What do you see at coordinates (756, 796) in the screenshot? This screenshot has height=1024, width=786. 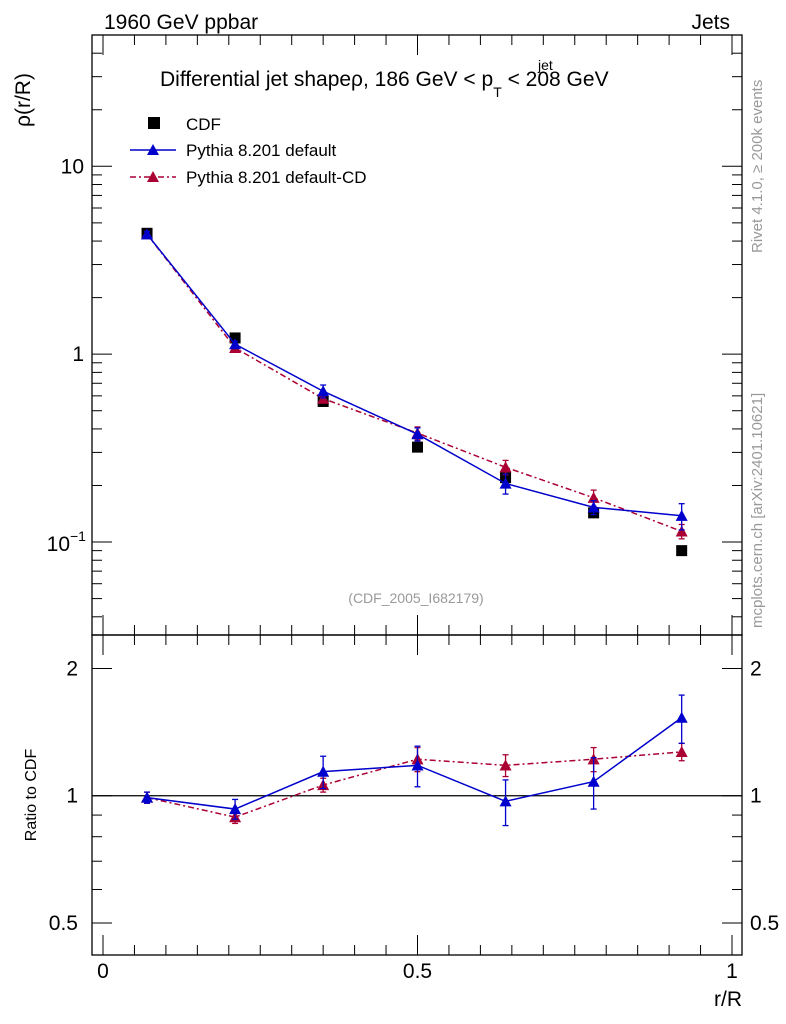 I see `ratio-ytick-label-1-right: 1` at bounding box center [756, 796].